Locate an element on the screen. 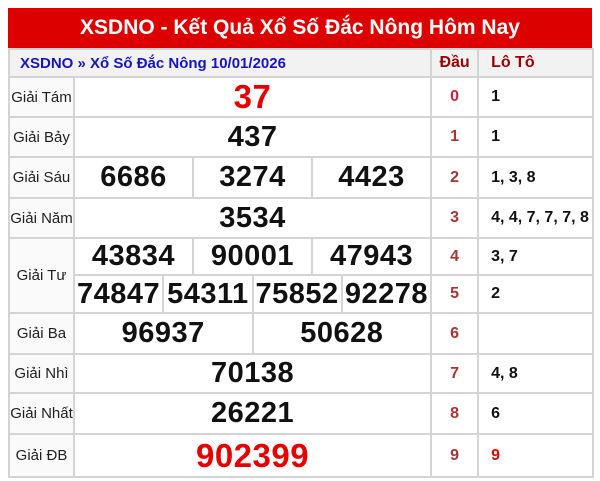 The height and width of the screenshot is (481, 600). dau-value: 8 is located at coordinates (455, 413).